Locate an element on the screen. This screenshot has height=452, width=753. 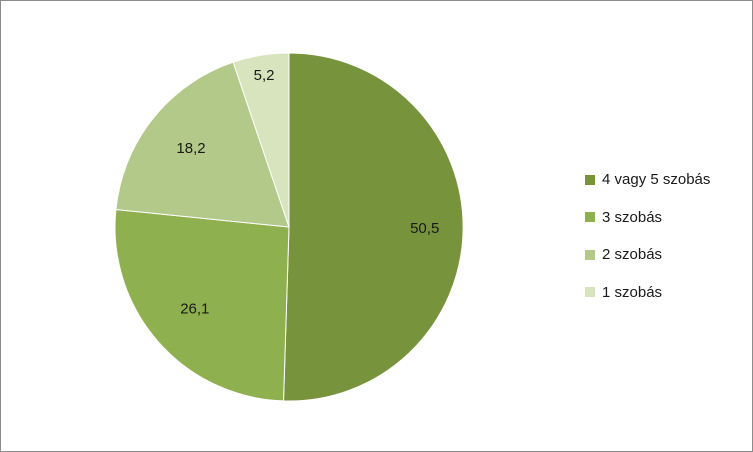
data-label-1: 50,5 is located at coordinates (424, 228).